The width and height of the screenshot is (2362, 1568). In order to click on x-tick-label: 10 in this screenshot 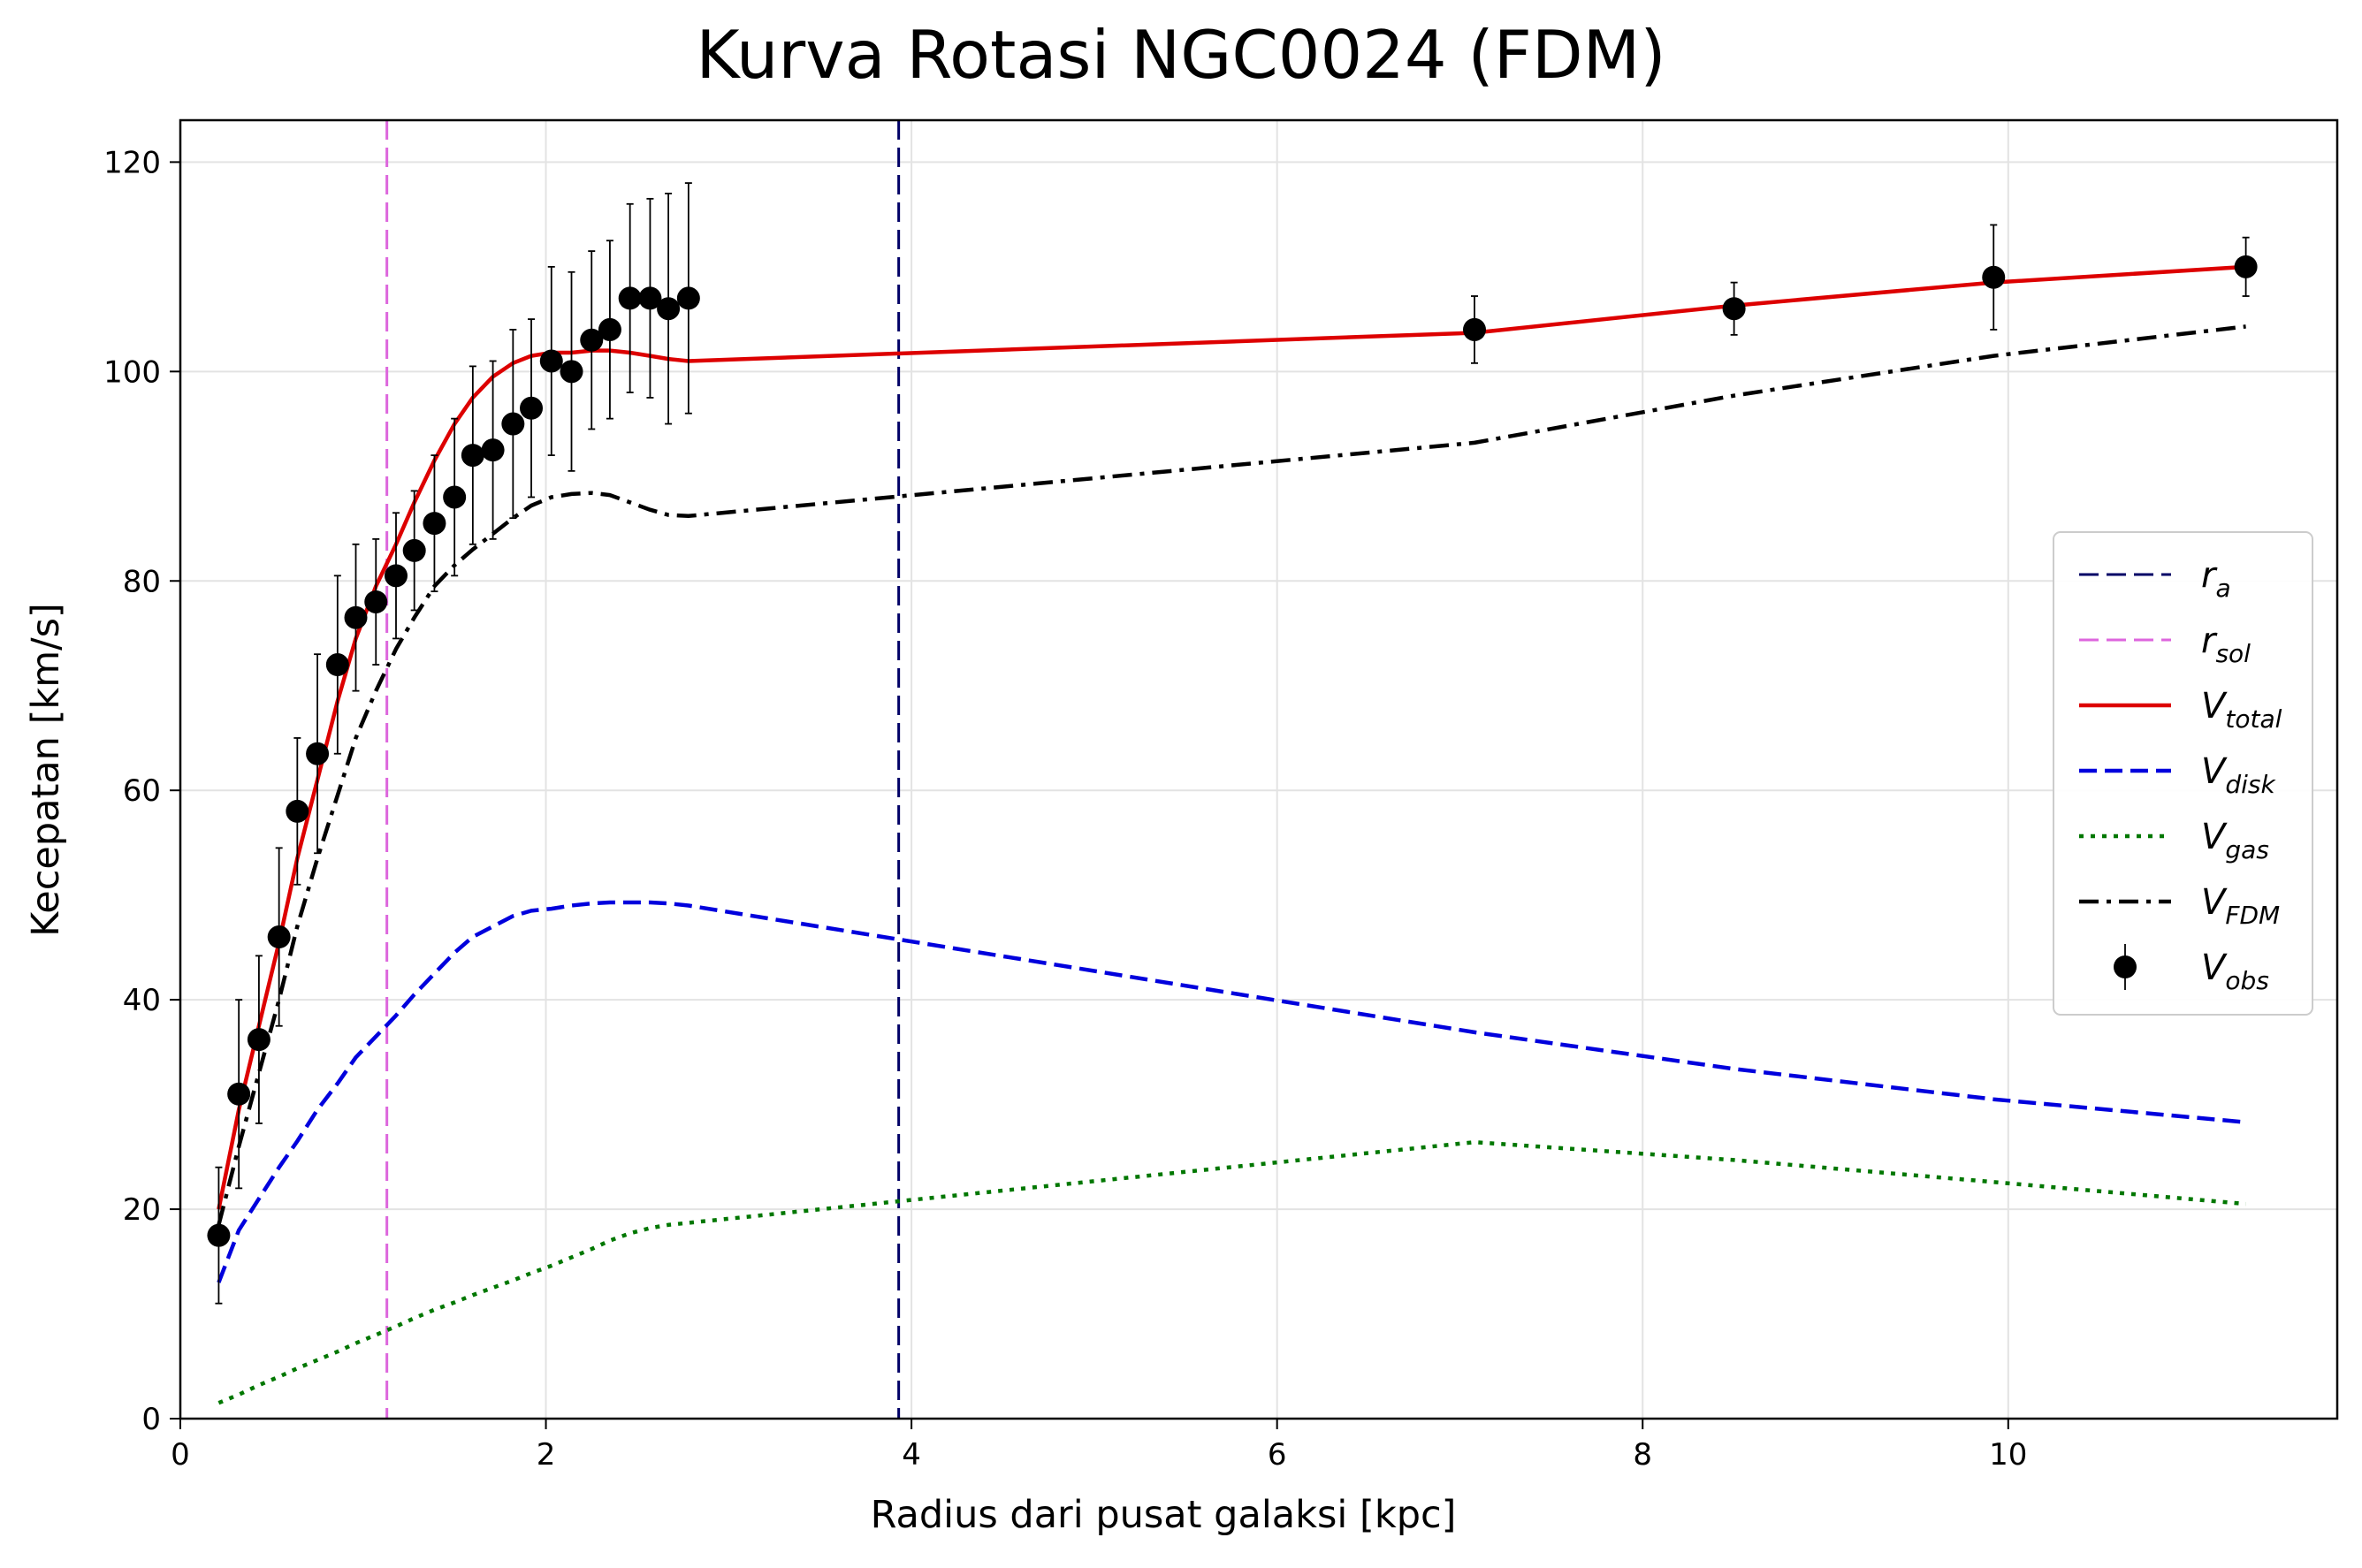, I will do `click(2008, 1455)`.